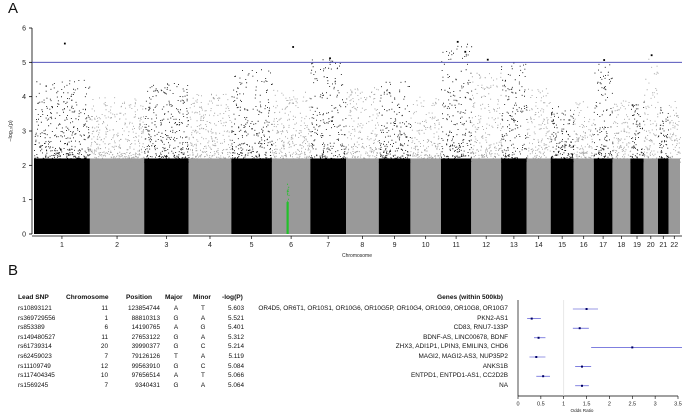 This screenshot has width=685, height=416. What do you see at coordinates (632, 405) in the screenshot?
I see `forest-x-tick-label: 2.5` at bounding box center [632, 405].